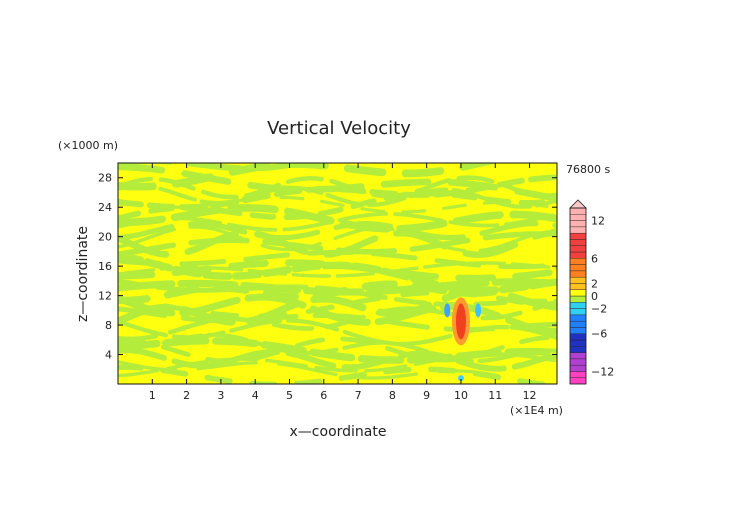 The height and width of the screenshot is (532, 752). Describe the element at coordinates (88, 145) in the screenshot. I see `y-unit-label: (×1000 m)` at that location.